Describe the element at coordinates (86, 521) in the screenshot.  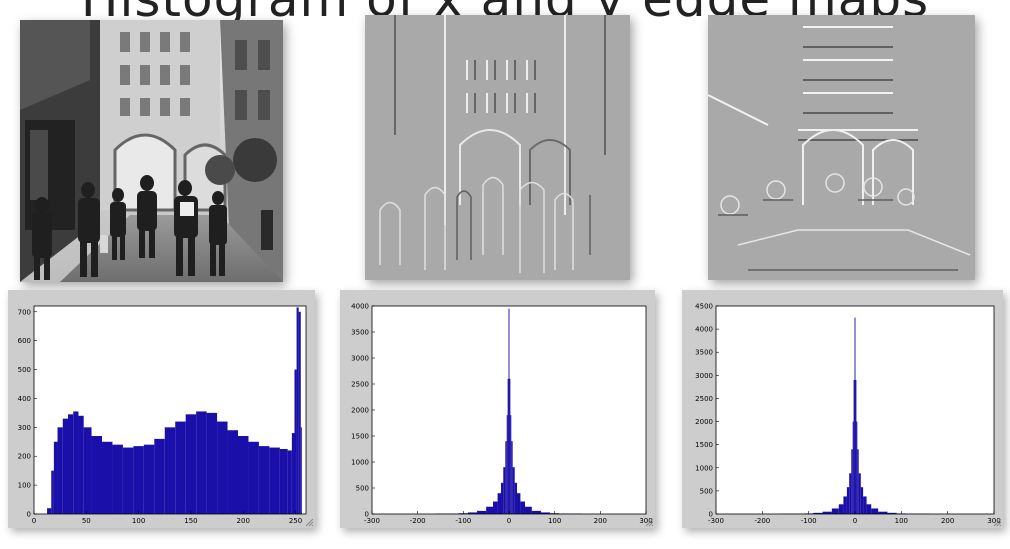
I see `x-tick-label: 50` at that location.